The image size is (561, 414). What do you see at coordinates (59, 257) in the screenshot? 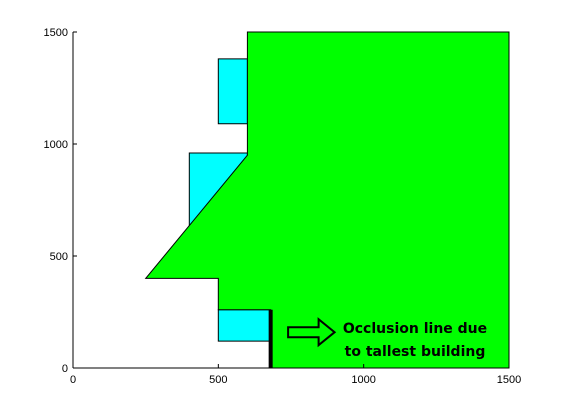
I see `y-tick-label: 500` at bounding box center [59, 257].